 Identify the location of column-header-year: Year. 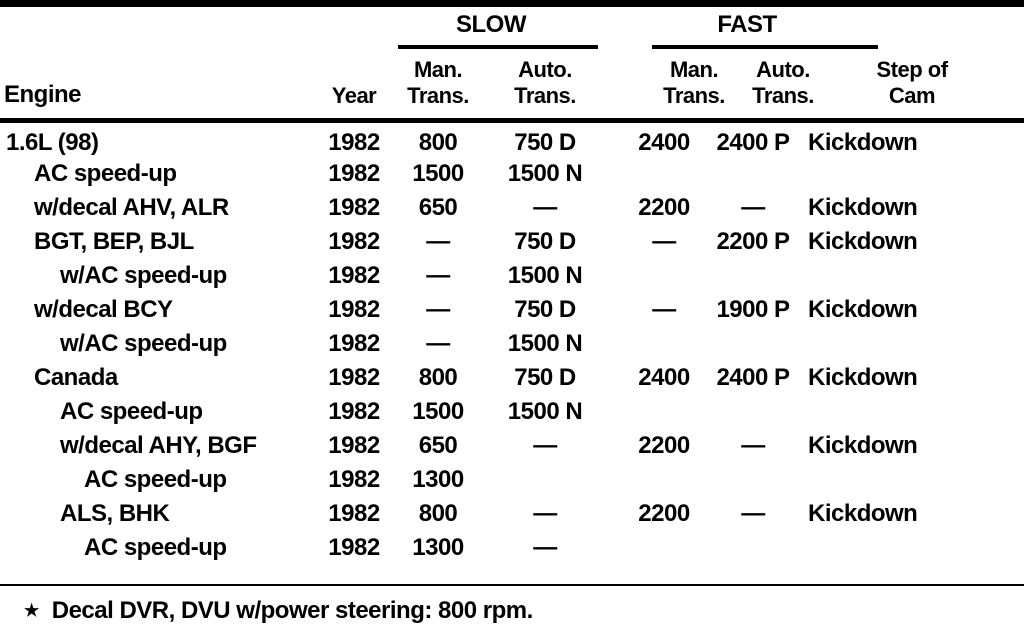
(354, 90).